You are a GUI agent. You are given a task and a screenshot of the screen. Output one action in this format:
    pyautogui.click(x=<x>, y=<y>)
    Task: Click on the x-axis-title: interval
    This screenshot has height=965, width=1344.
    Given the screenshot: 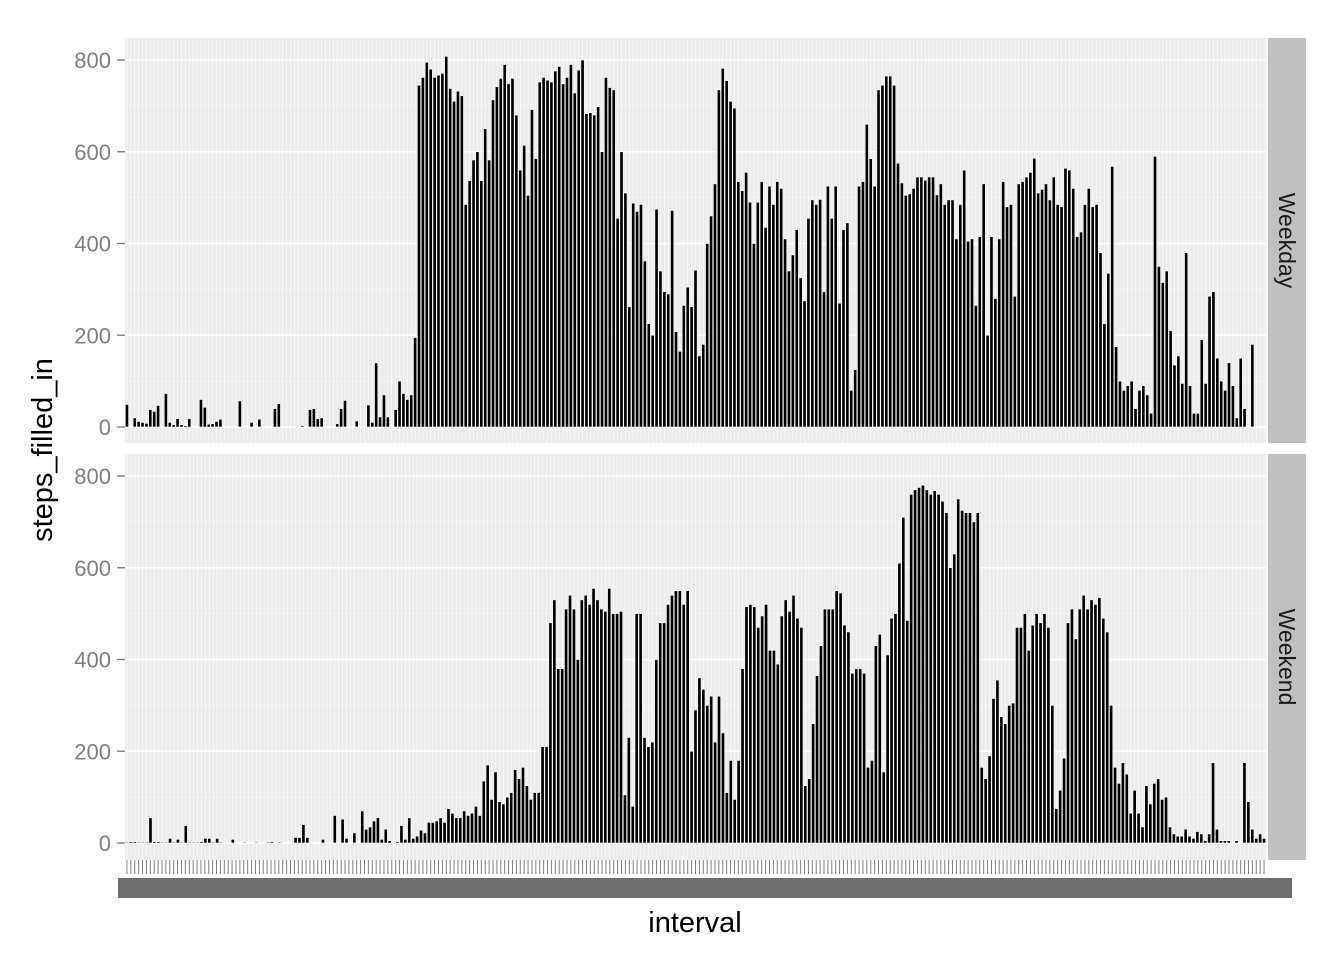 What is the action you would take?
    pyautogui.click(x=695, y=923)
    